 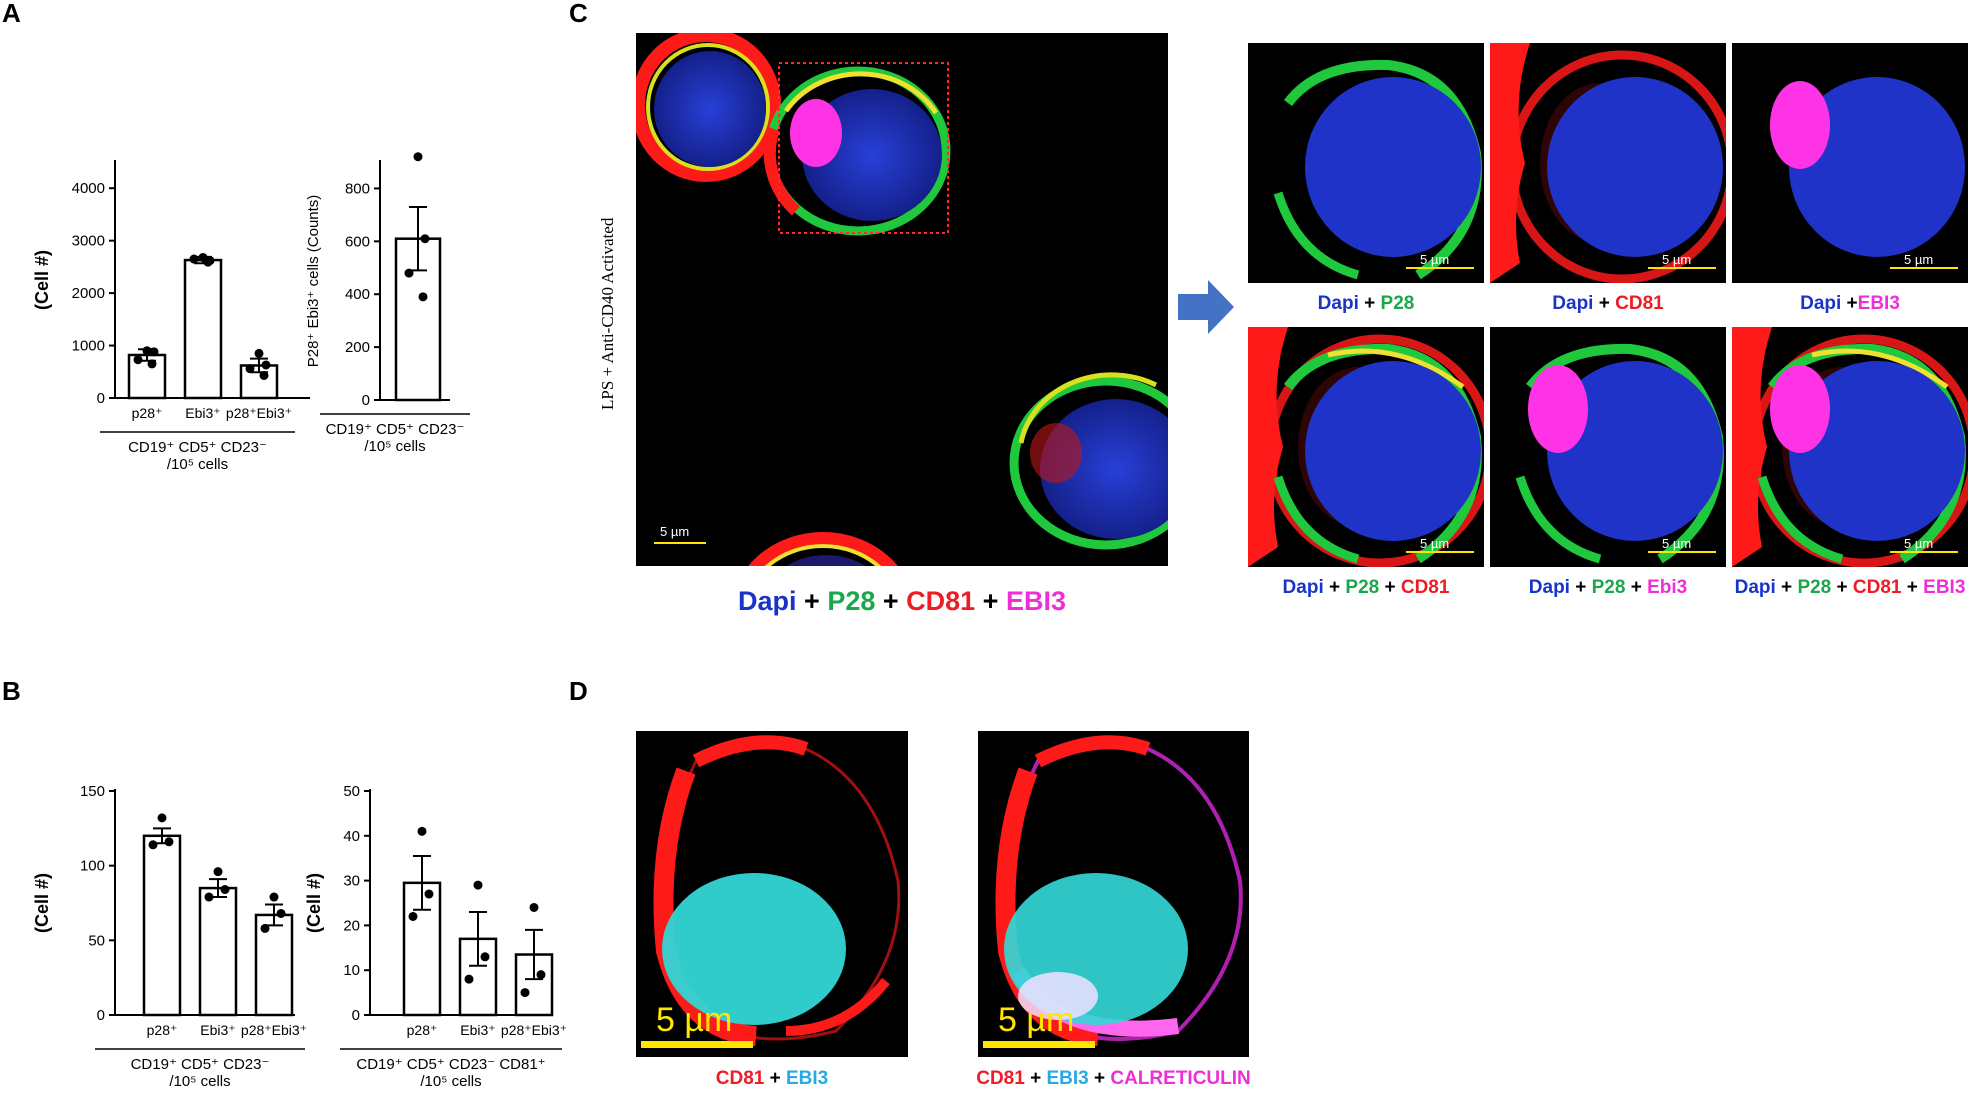 What do you see at coordinates (1366, 447) in the screenshot?
I see `micrograph-c-tile-4: 5 µm` at bounding box center [1366, 447].